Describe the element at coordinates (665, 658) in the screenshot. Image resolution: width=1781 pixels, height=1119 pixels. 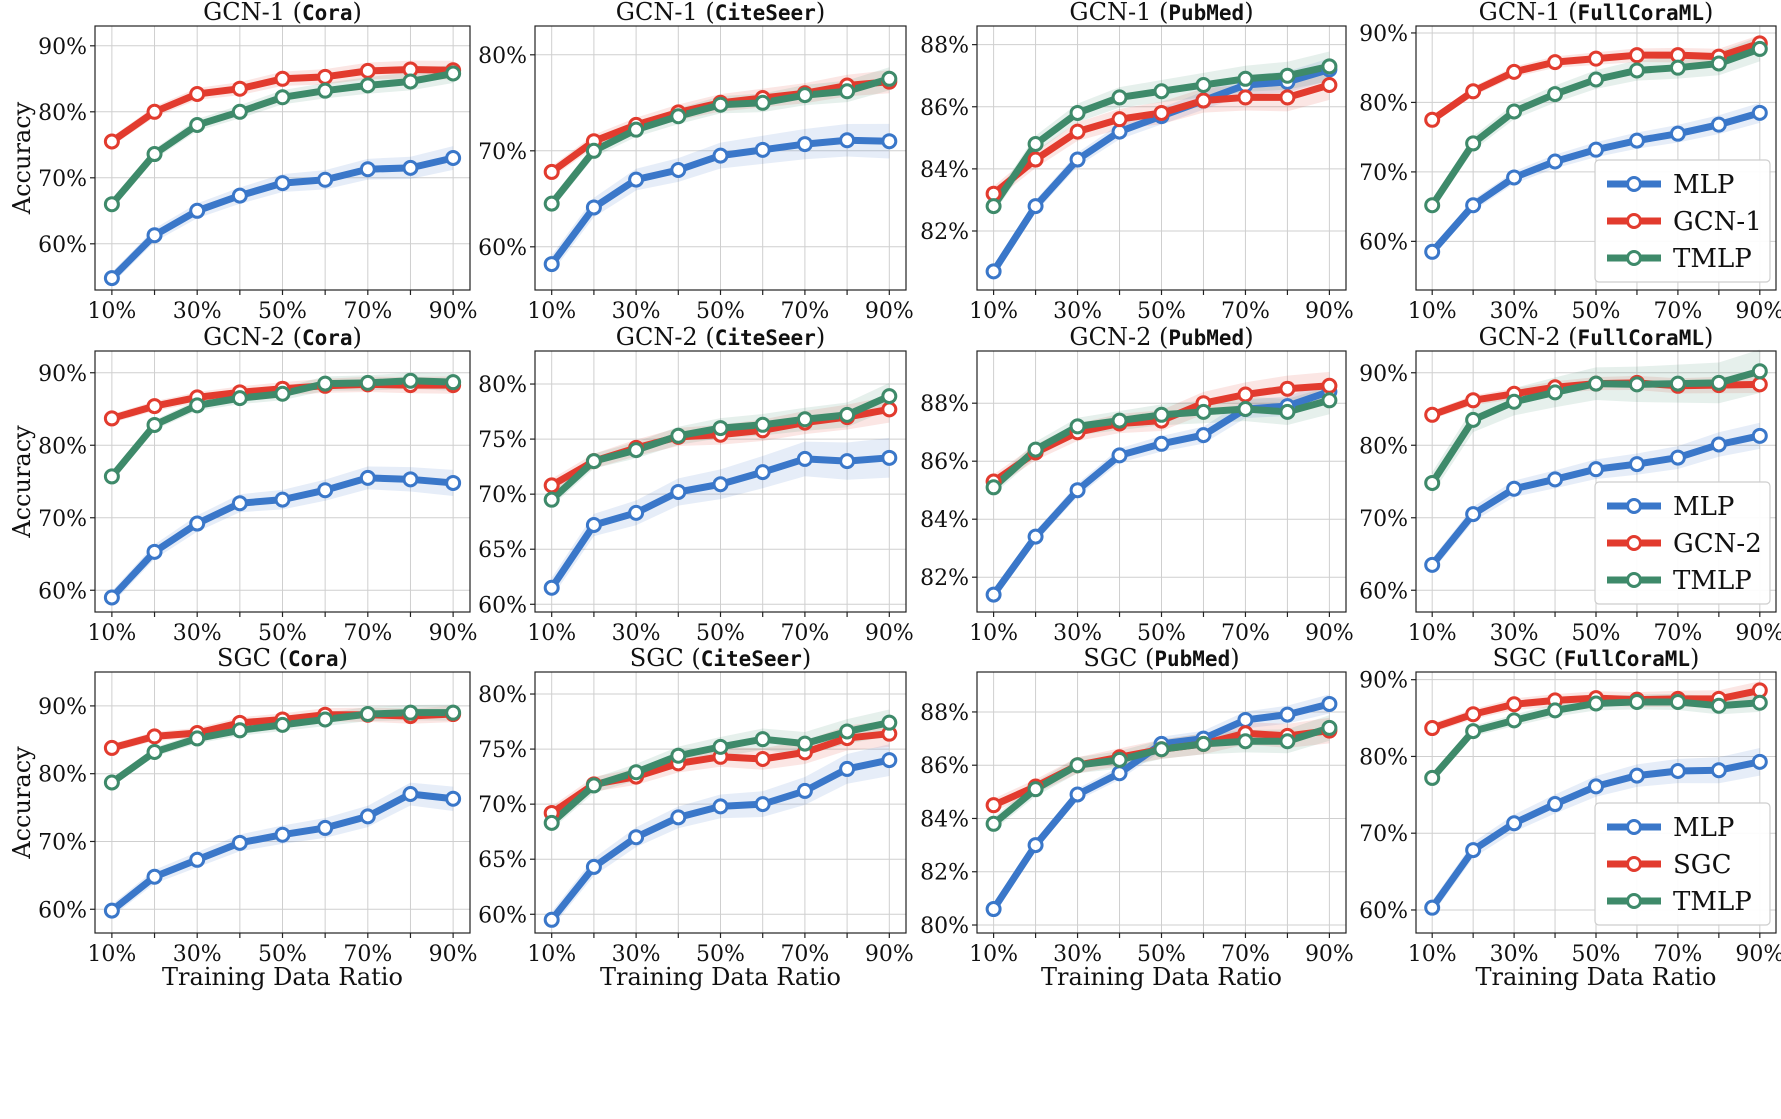
I see `title-model: SGC (` at that location.